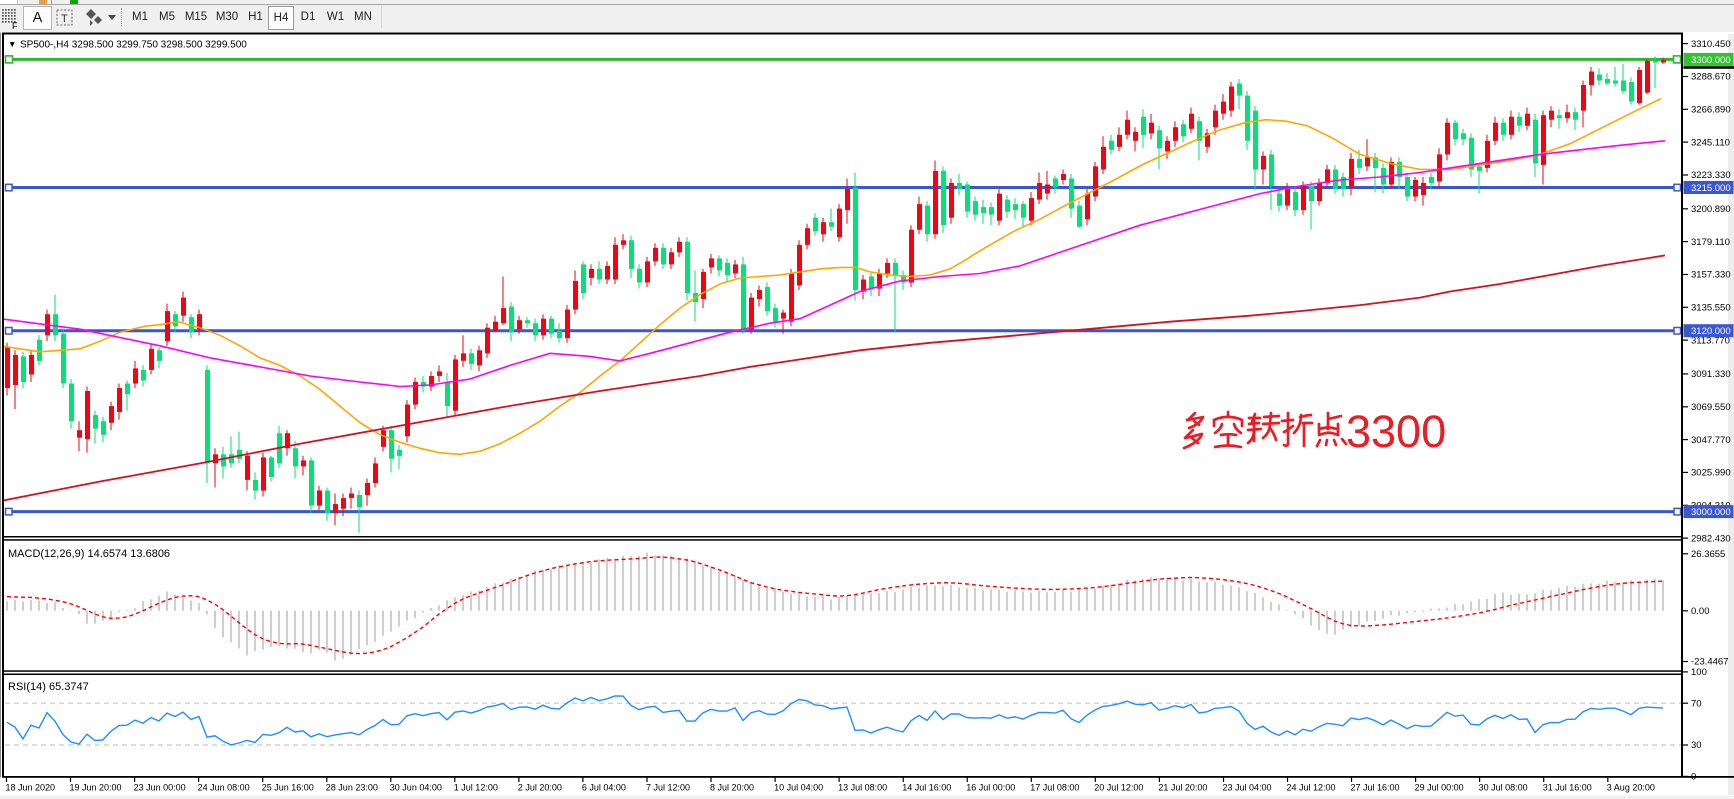 Image resolution: width=1734 pixels, height=799 pixels. I want to click on svg-text: 3179.110, so click(1710, 242).